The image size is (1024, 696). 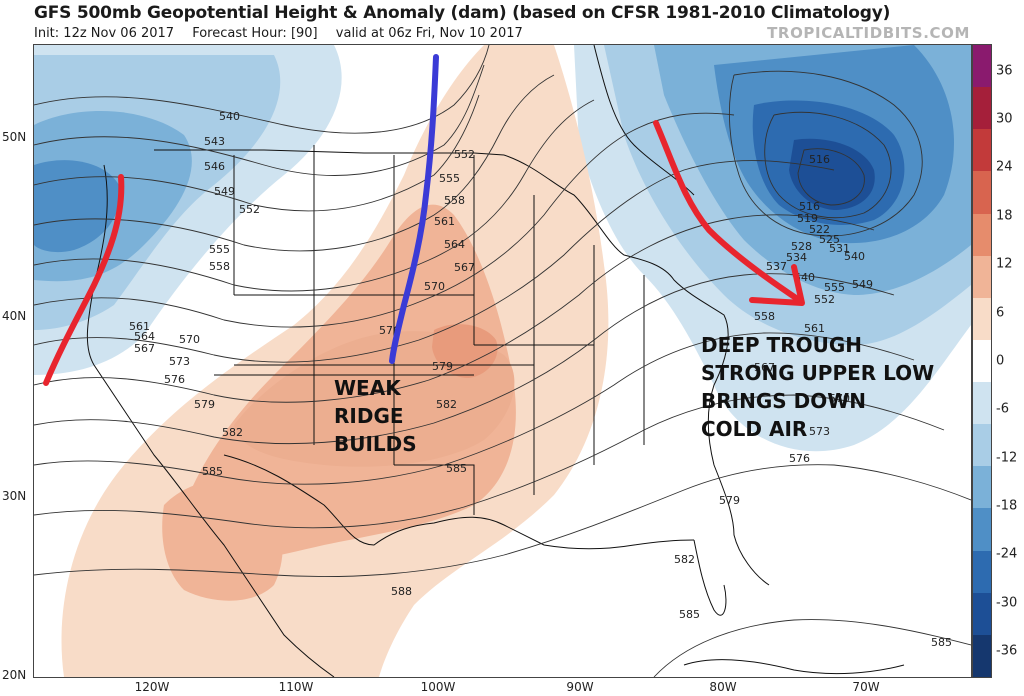 What do you see at coordinates (754, 429) in the screenshot?
I see `annotation-line: COLD AIR` at bounding box center [754, 429].